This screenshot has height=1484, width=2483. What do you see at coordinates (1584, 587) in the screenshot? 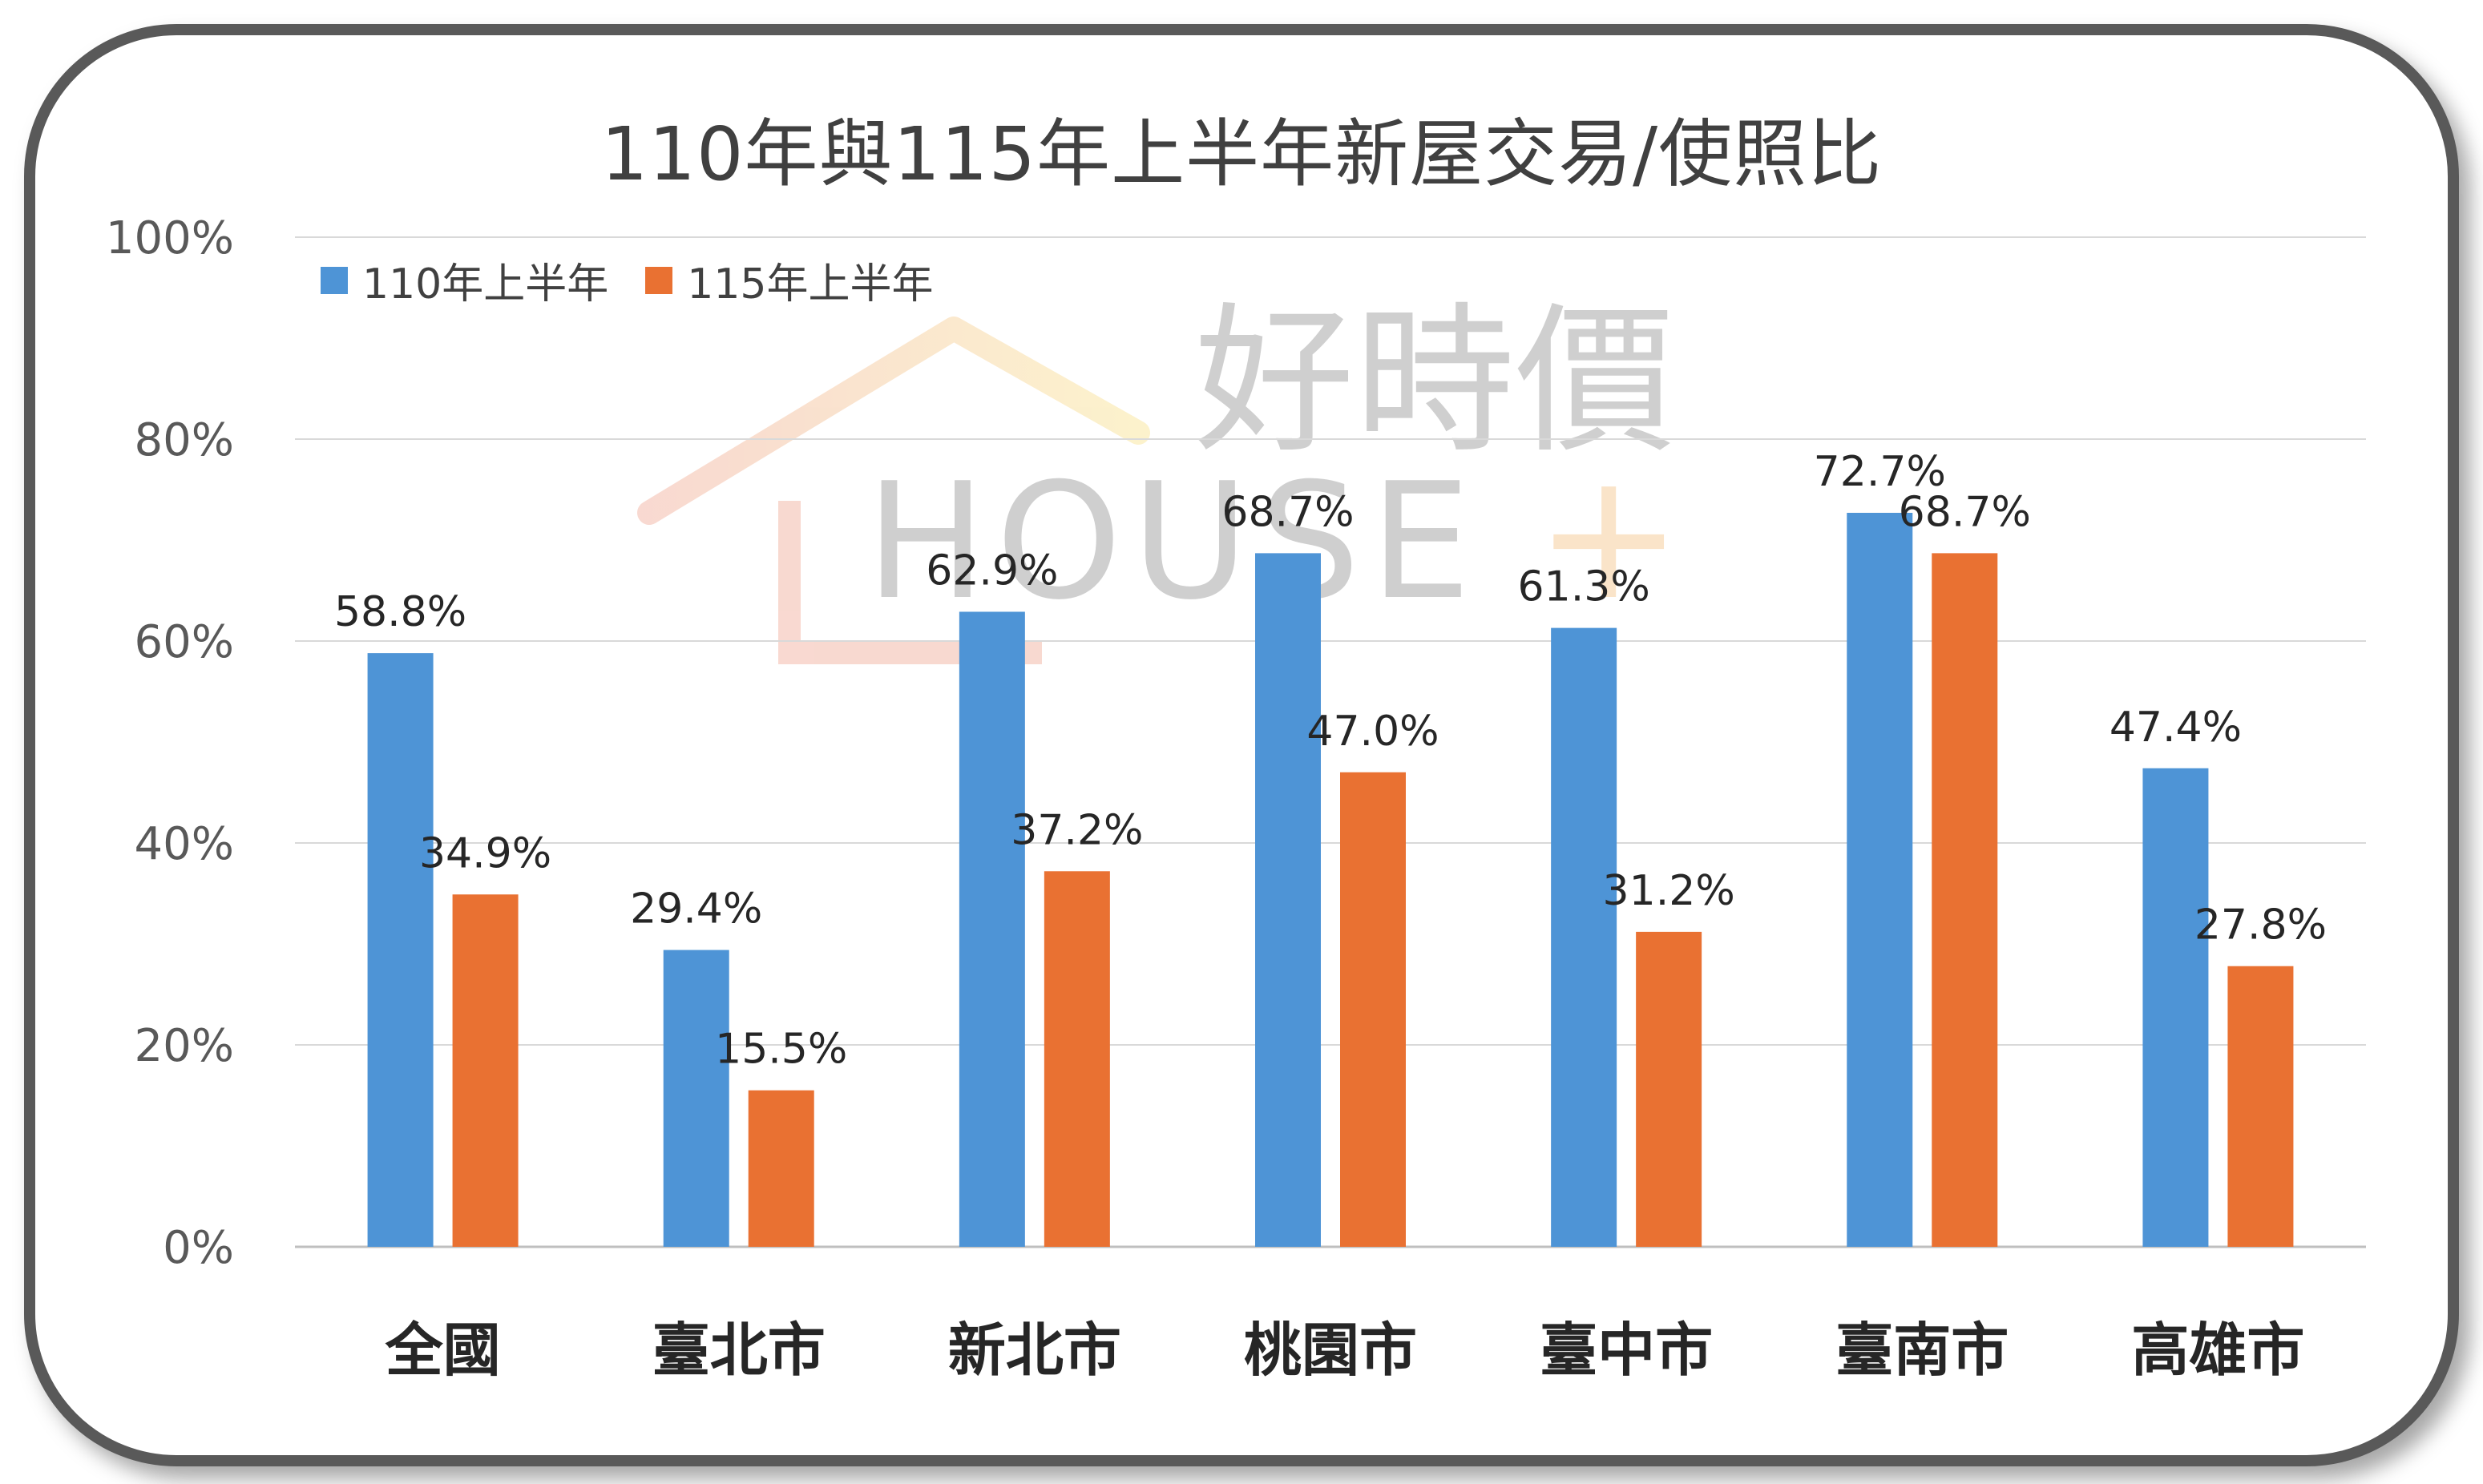
I see `data-label-series-1: 61.3%` at bounding box center [1584, 587].